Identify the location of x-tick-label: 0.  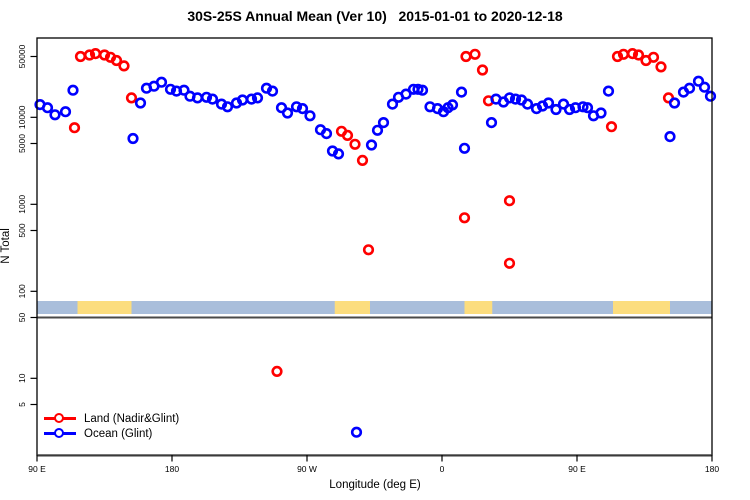
(442, 469).